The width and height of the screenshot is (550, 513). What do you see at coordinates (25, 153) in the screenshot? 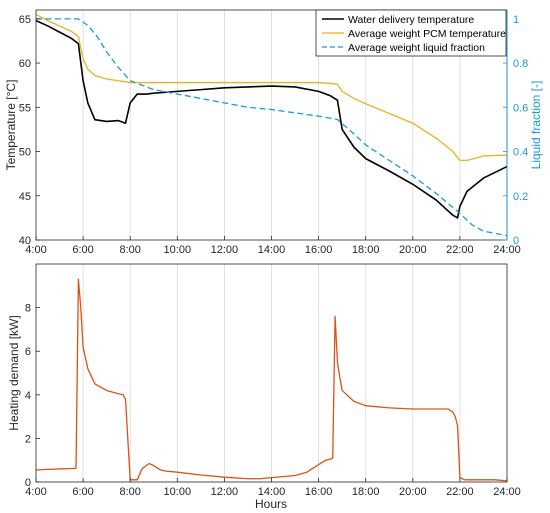
I see `y-tick-label-2: 50` at bounding box center [25, 153].